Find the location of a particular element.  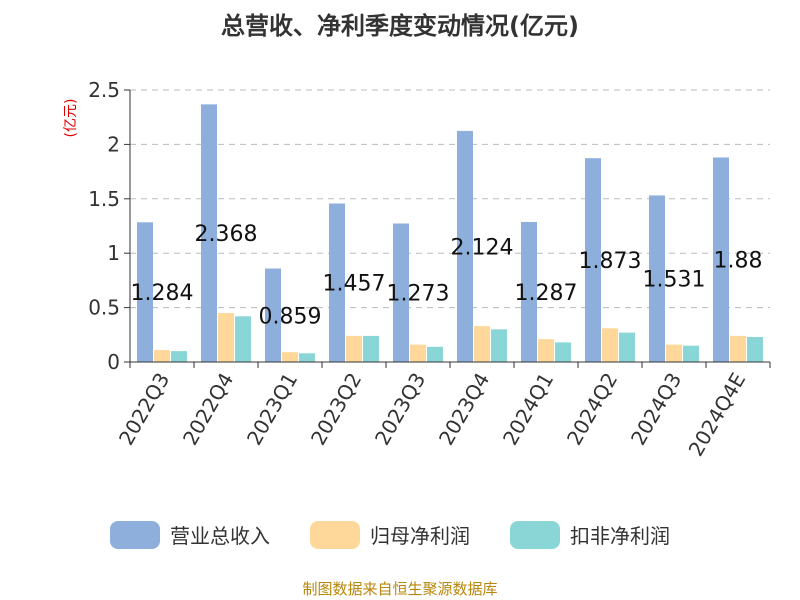

data-label-2023Q1: 0.859 is located at coordinates (290, 316).